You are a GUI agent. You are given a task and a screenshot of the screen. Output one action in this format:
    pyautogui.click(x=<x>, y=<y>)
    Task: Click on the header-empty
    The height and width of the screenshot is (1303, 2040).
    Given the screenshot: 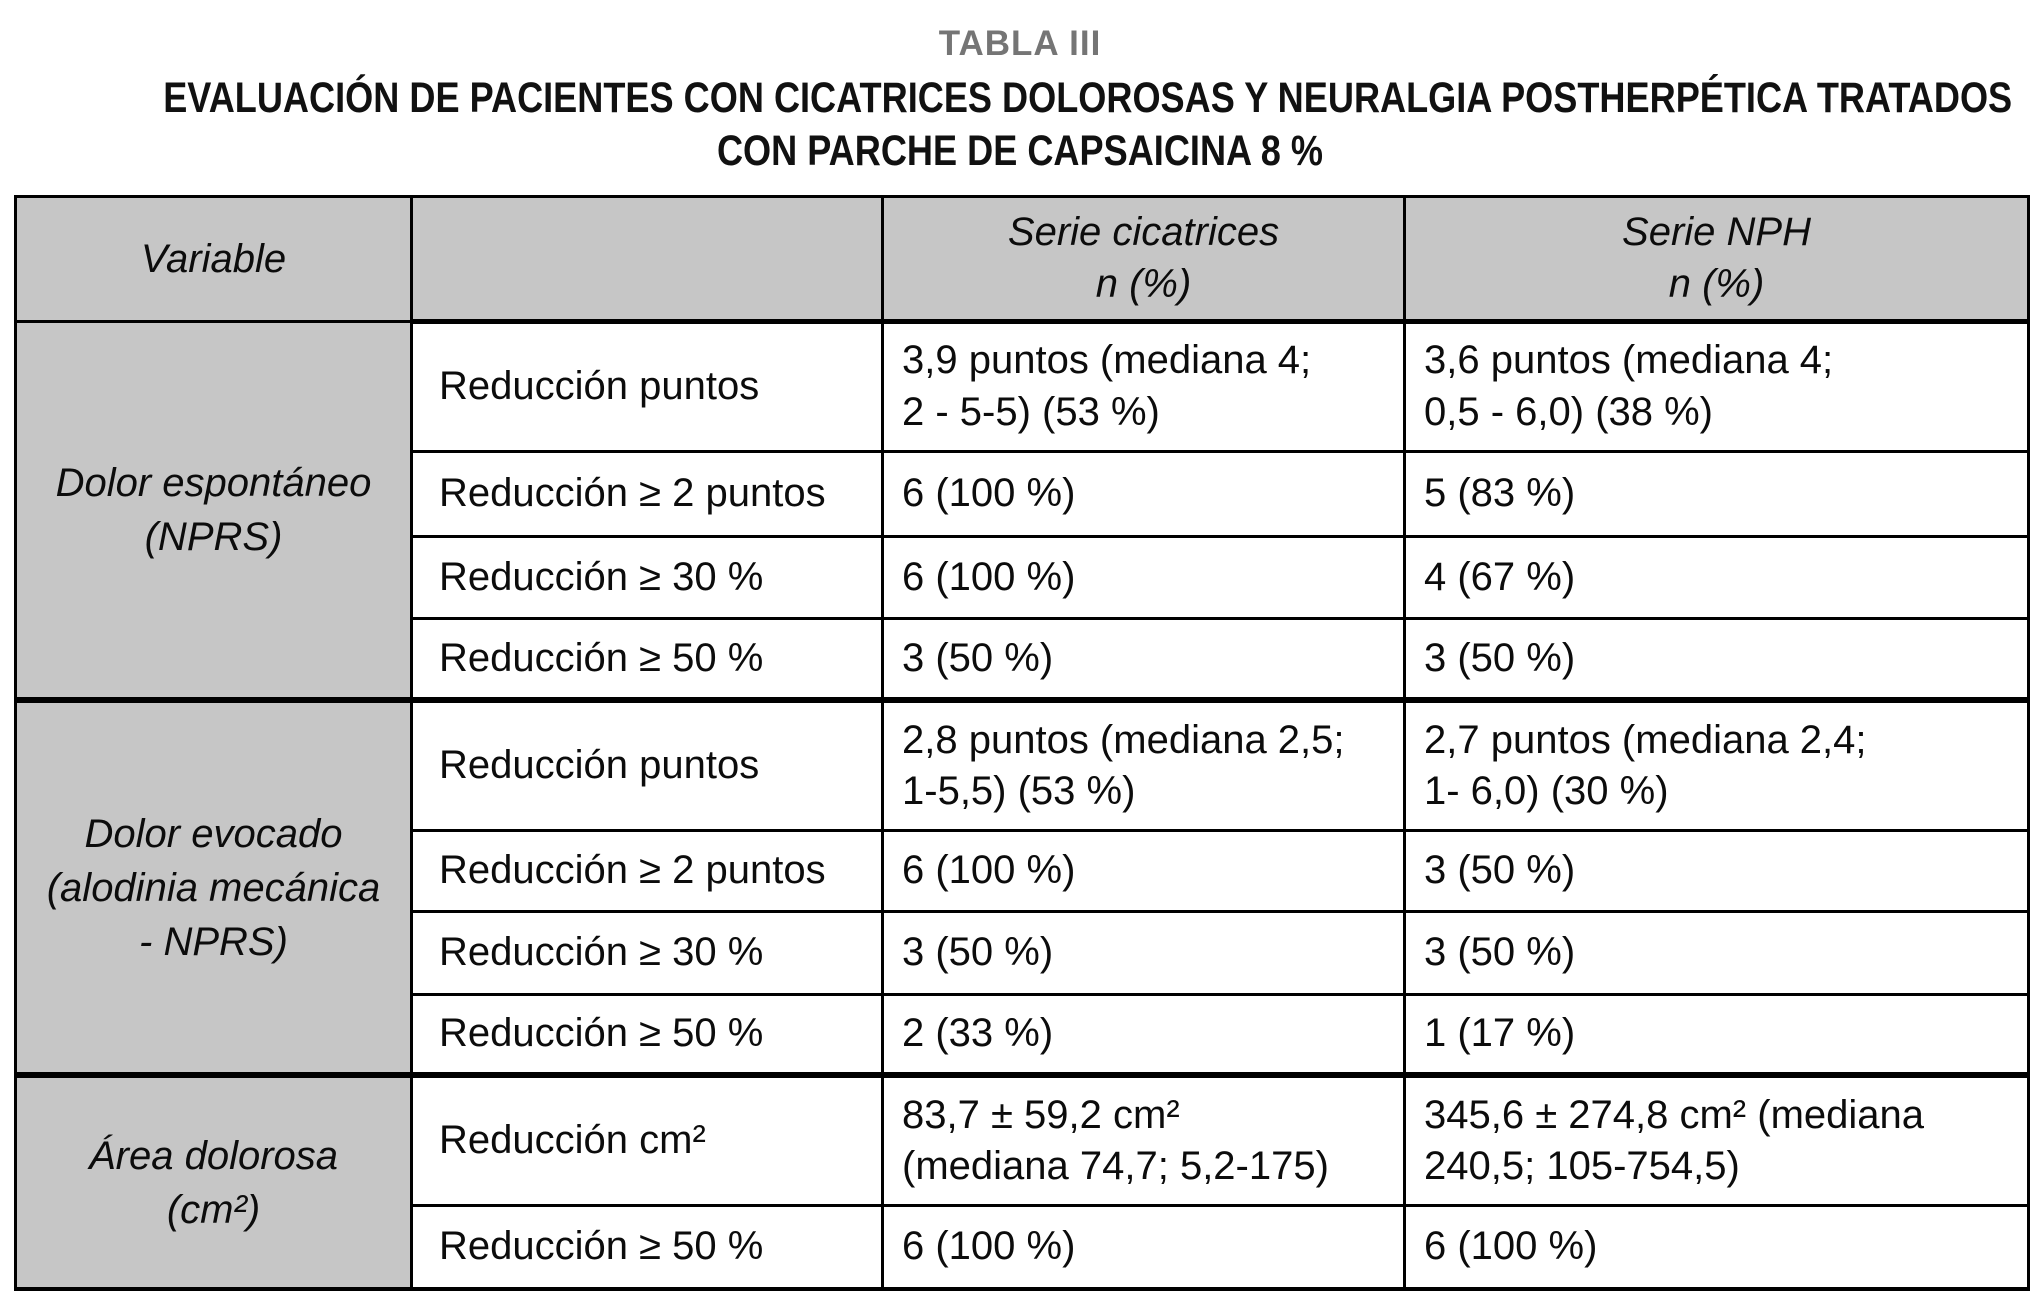 What is the action you would take?
    pyautogui.click(x=647, y=259)
    